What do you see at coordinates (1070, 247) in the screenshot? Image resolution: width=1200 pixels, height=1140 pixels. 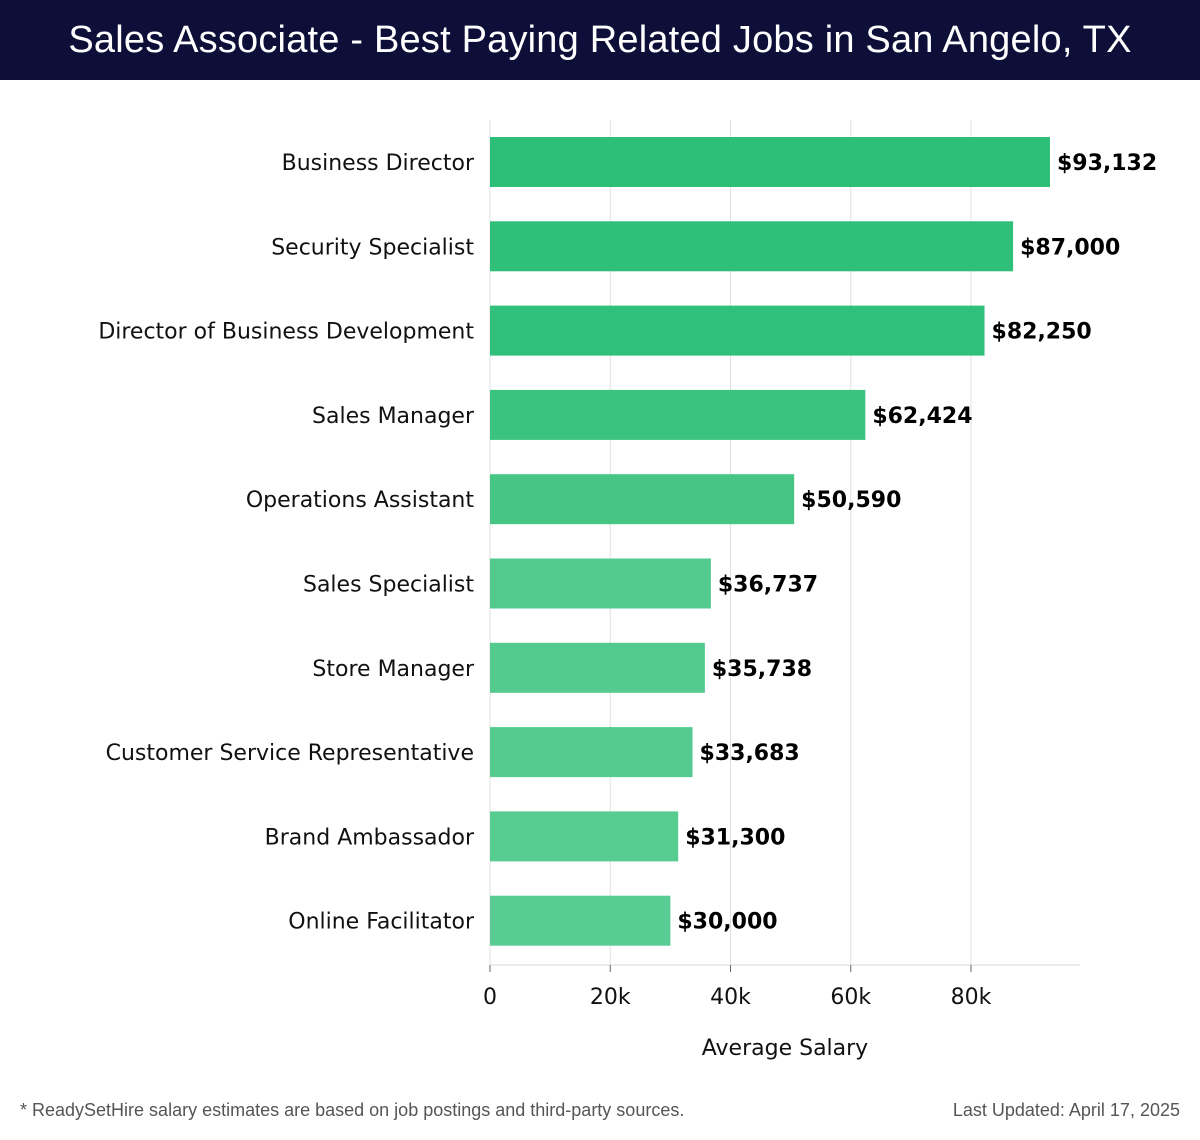 I see `data-label: $87,000` at bounding box center [1070, 247].